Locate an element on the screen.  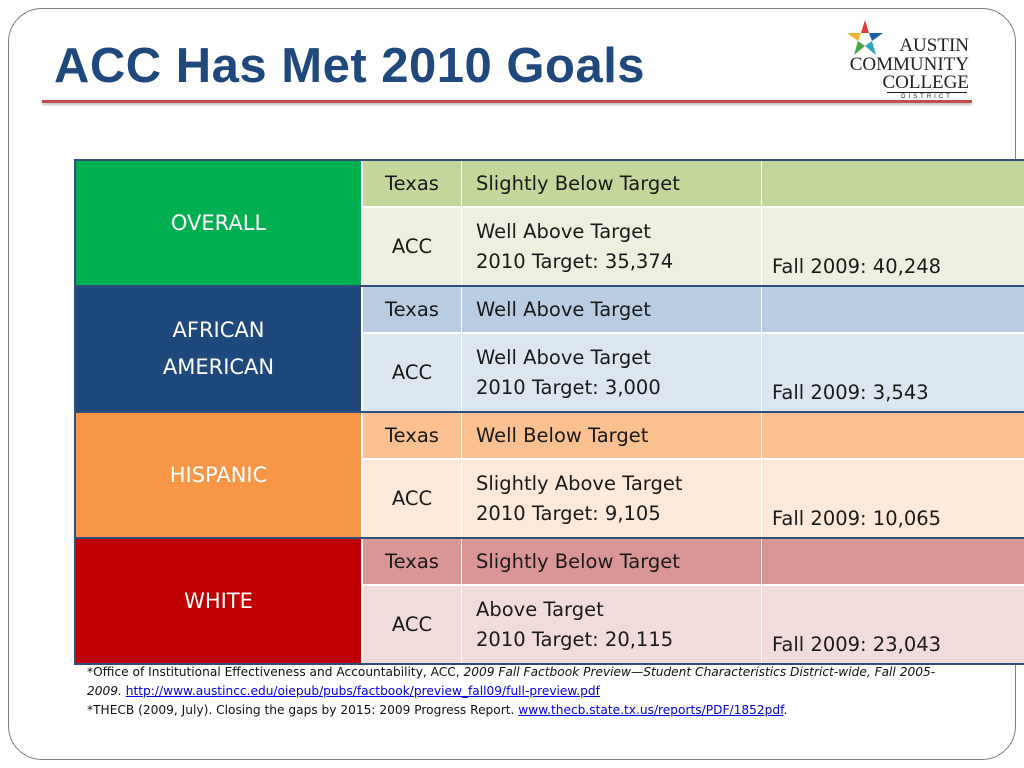
star-logo-icon is located at coordinates (865, 37).